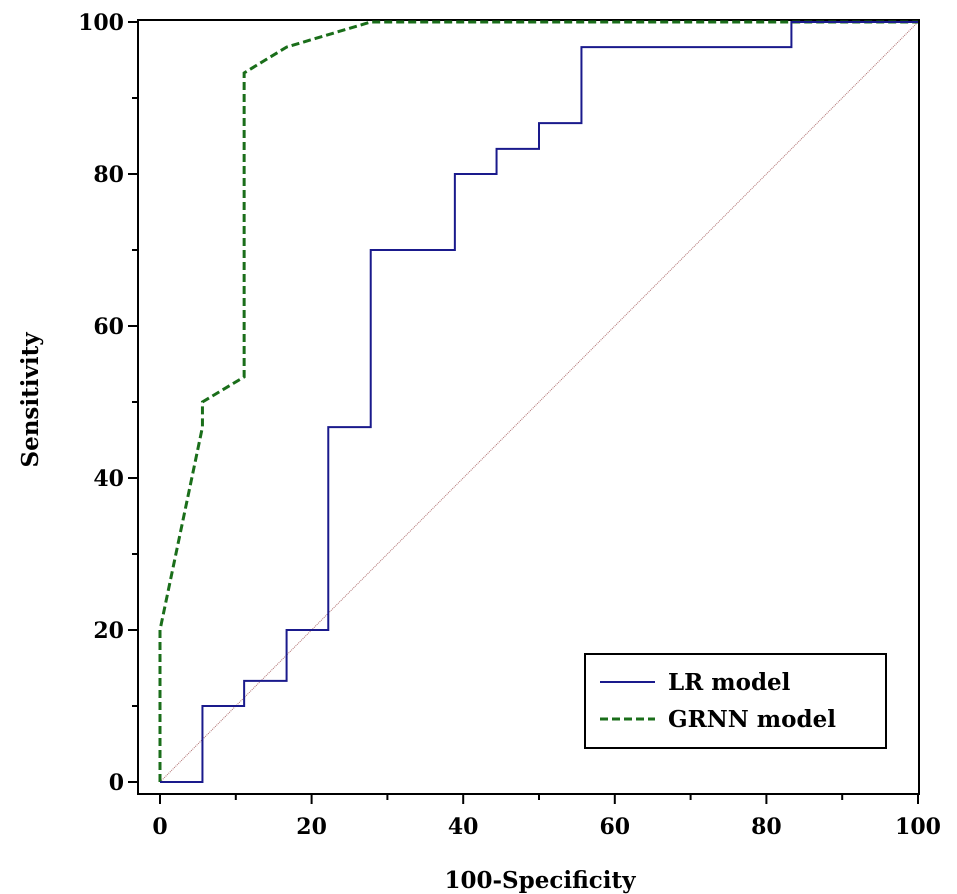 This screenshot has width=957, height=894. I want to click on legend-box, so click(735, 701).